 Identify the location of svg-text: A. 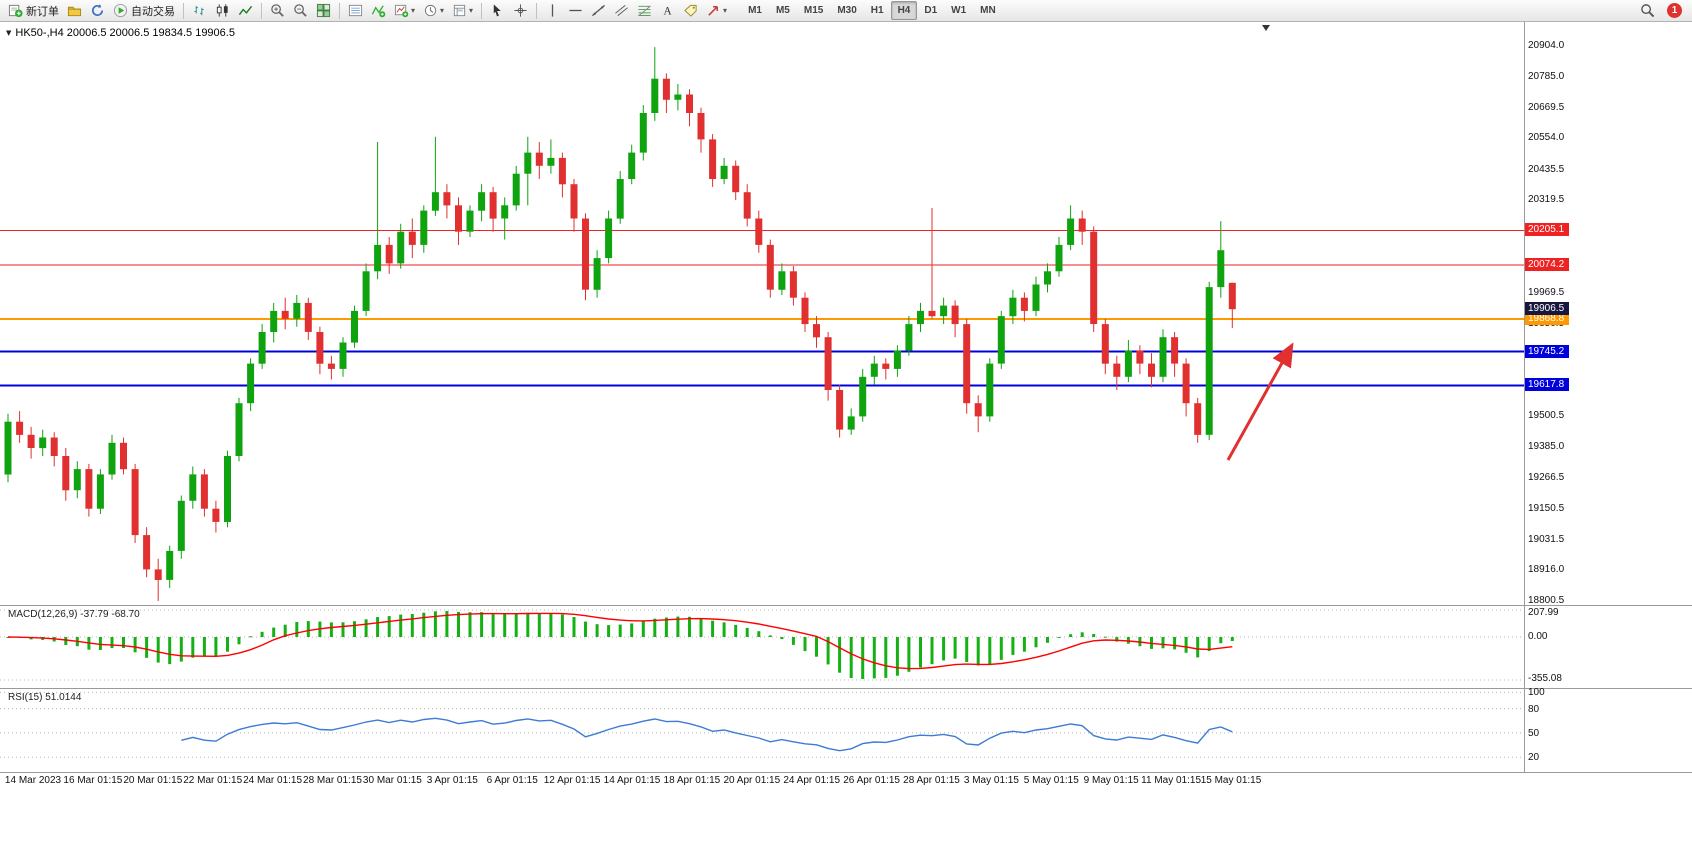
(667, 12).